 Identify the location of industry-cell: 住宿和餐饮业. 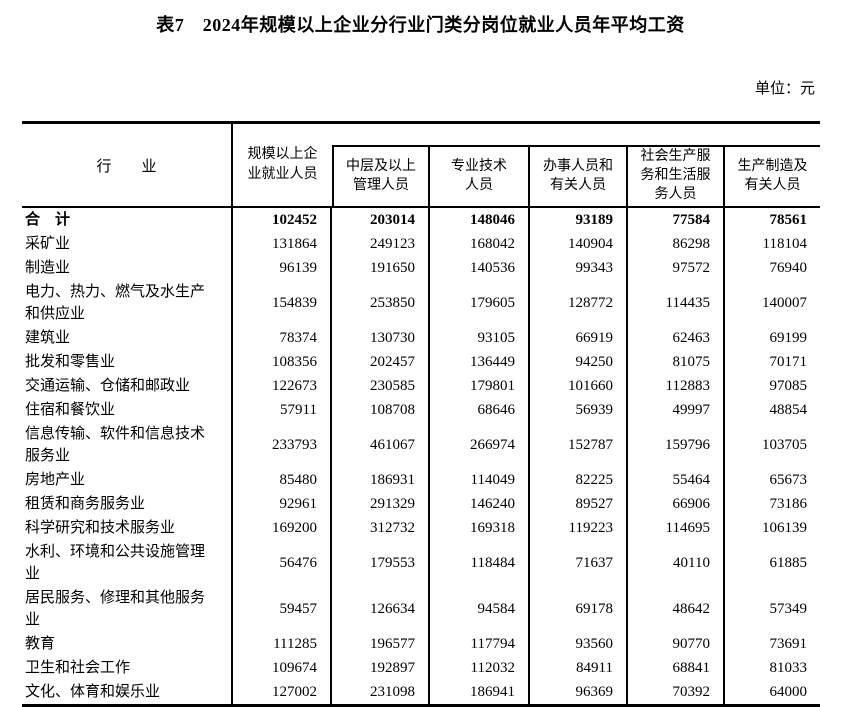
(127, 410).